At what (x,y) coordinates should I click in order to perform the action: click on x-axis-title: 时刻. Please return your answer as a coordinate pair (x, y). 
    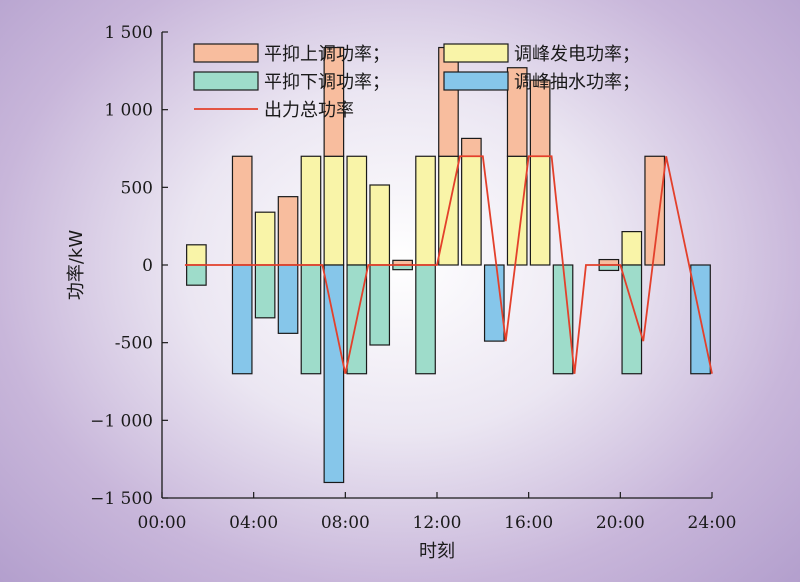
    Looking at the image, I should click on (437, 551).